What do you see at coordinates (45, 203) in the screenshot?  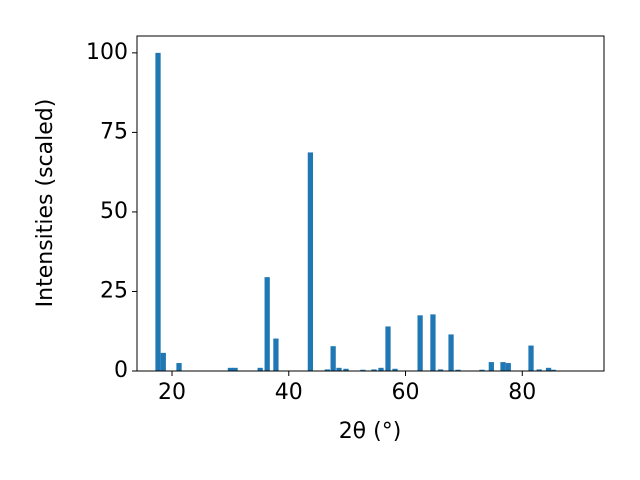 I see `y-axis-label: Intensities (scaled)` at bounding box center [45, 203].